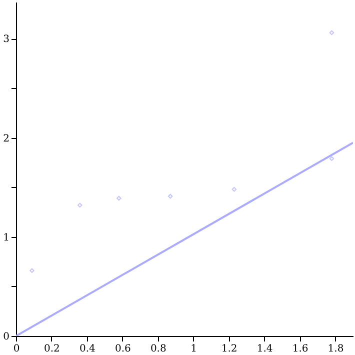 Image resolution: width=355 pixels, height=355 pixels. Describe the element at coordinates (158, 349) in the screenshot. I see `x-tick-label: 0.8` at that location.